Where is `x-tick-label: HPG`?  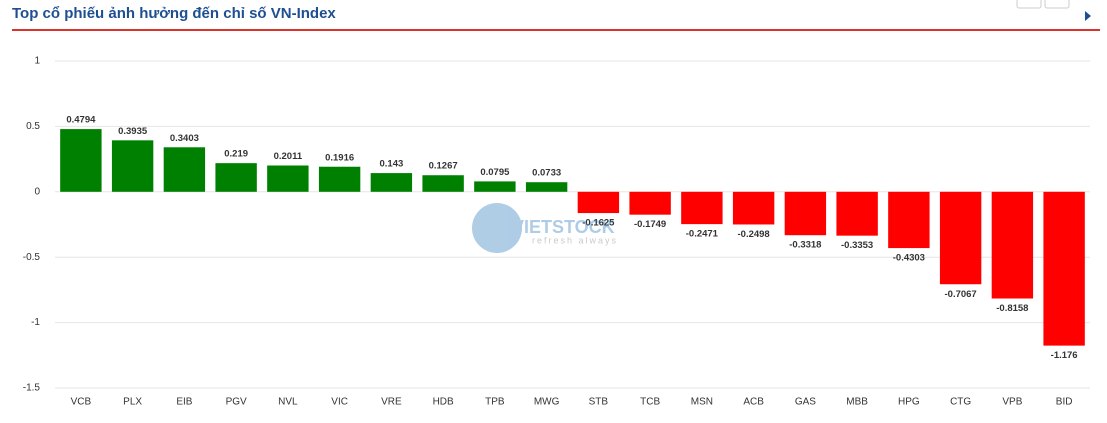 x-tick-label: HPG is located at coordinates (909, 402).